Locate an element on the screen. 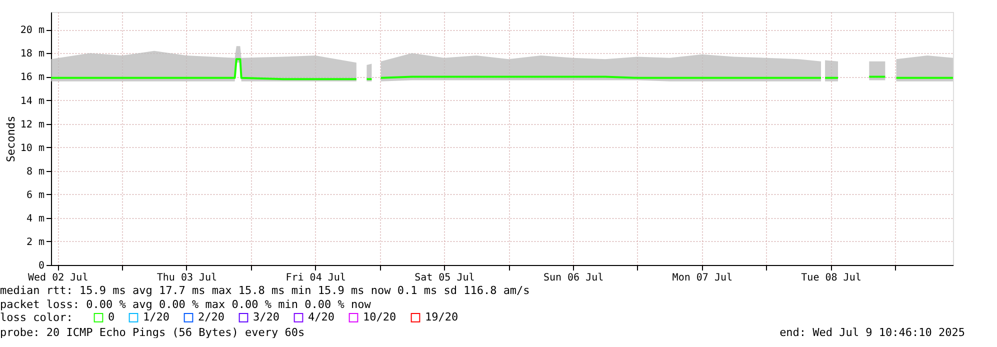 The height and width of the screenshot is (347, 997). y-tick-label: 18 m is located at coordinates (32, 54).